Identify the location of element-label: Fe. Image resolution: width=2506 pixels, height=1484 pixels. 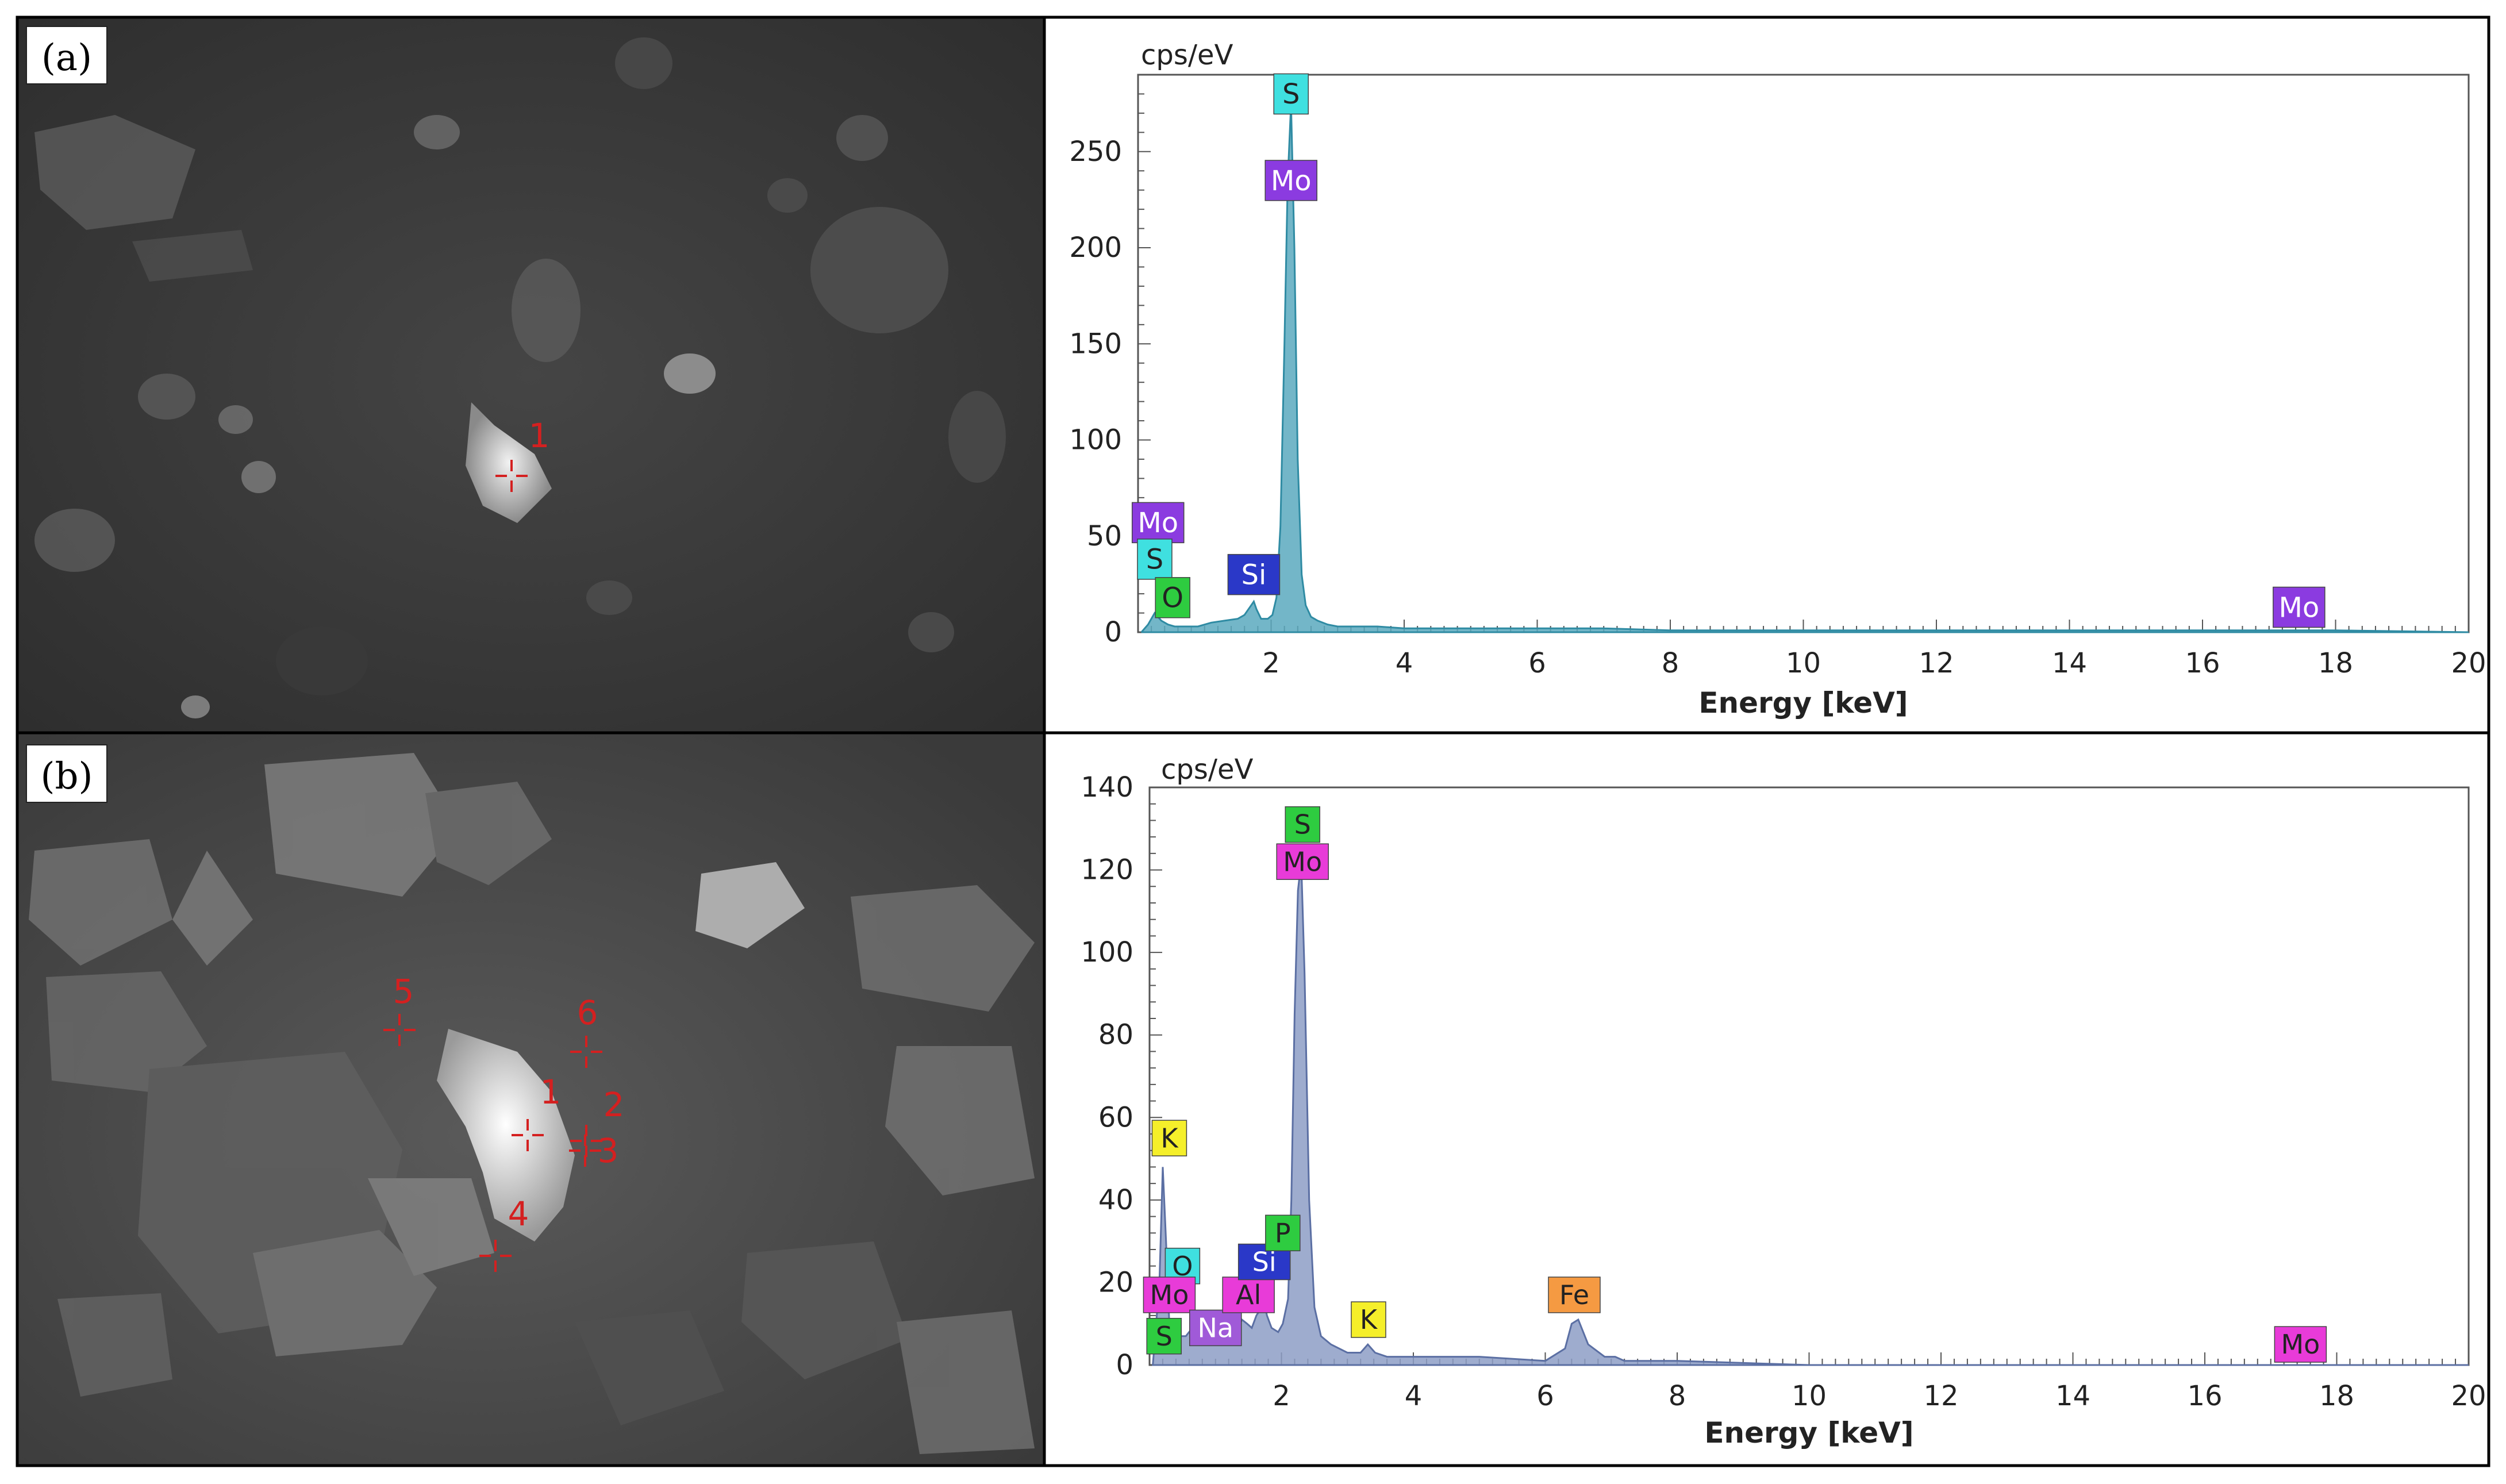
(1574, 1295).